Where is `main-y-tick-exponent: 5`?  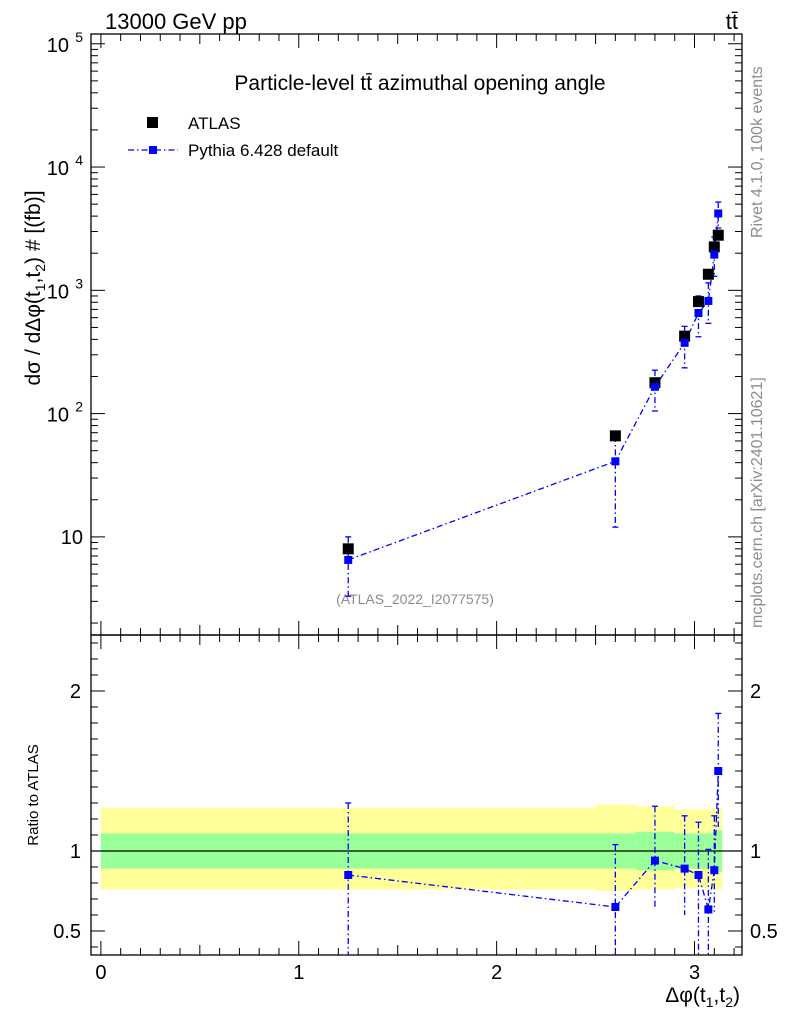 main-y-tick-exponent: 5 is located at coordinates (79, 37).